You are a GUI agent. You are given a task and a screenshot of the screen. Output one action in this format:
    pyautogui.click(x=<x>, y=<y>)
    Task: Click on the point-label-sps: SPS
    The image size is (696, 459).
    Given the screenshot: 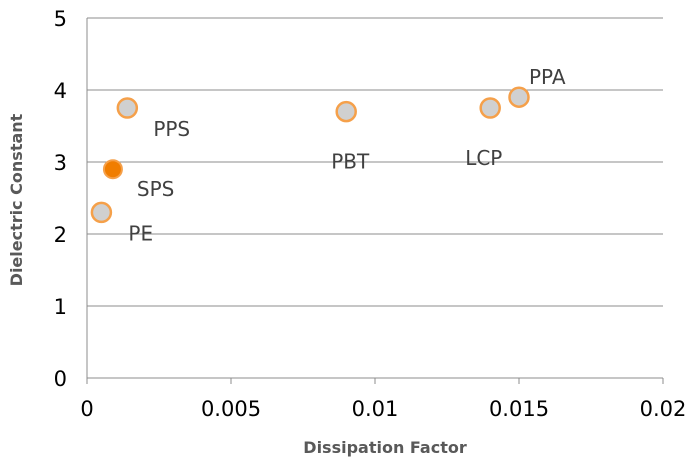 What is the action you would take?
    pyautogui.click(x=155, y=189)
    